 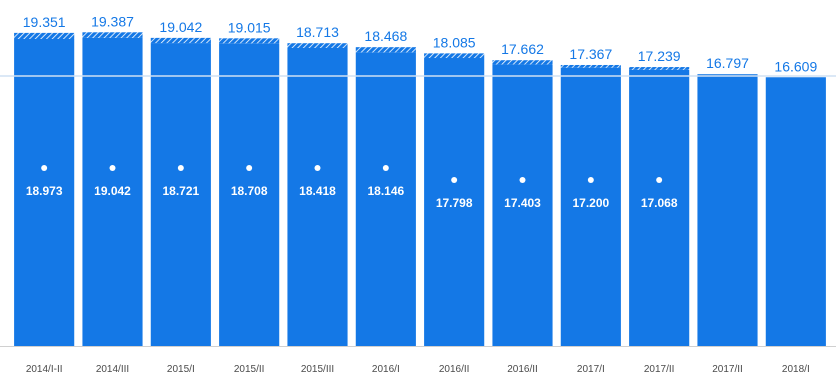 I want to click on top-value-label-1: 19.351, so click(x=44, y=22).